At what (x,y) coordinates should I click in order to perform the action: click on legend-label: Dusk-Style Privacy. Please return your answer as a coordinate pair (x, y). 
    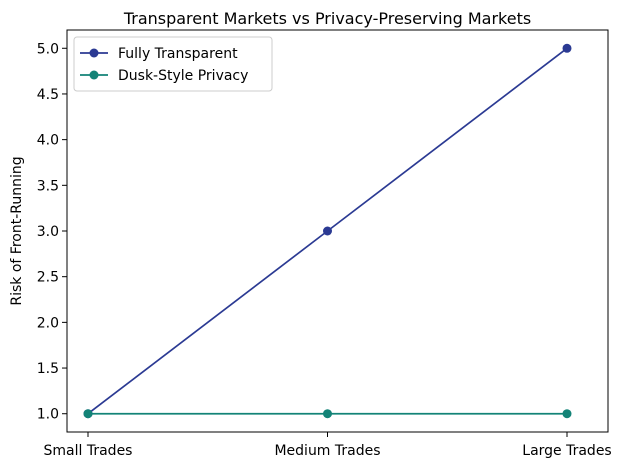
    Looking at the image, I should click on (183, 76).